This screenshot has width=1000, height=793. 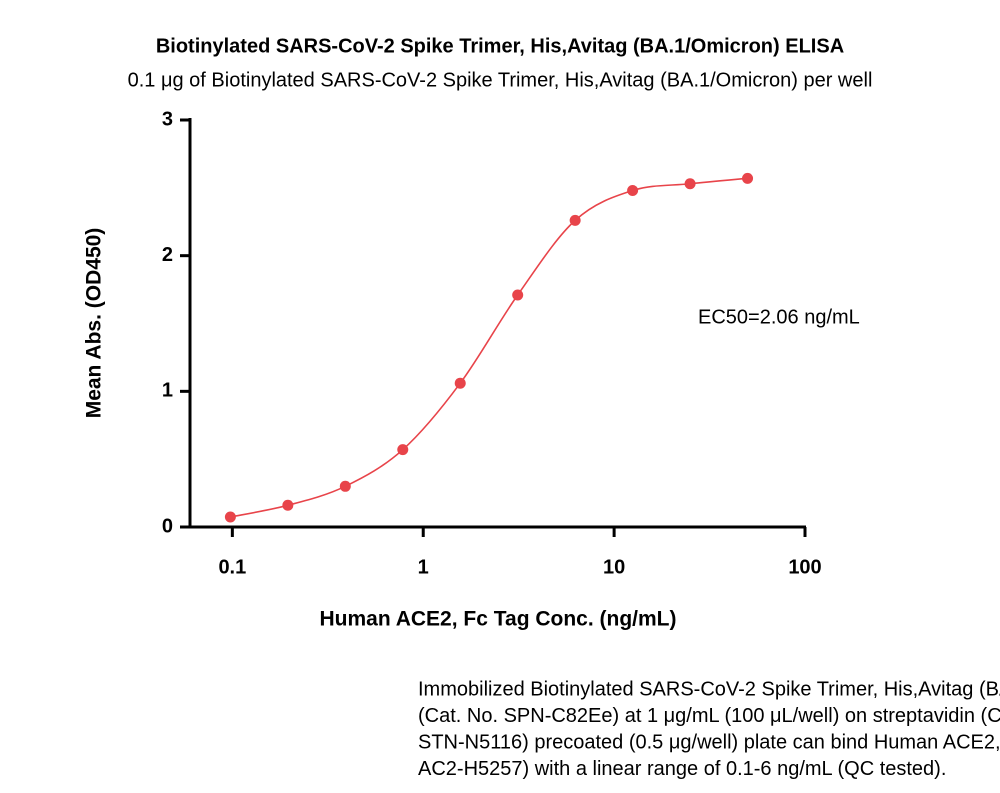 What do you see at coordinates (232, 567) in the screenshot?
I see `x-tick-label: 0.1` at bounding box center [232, 567].